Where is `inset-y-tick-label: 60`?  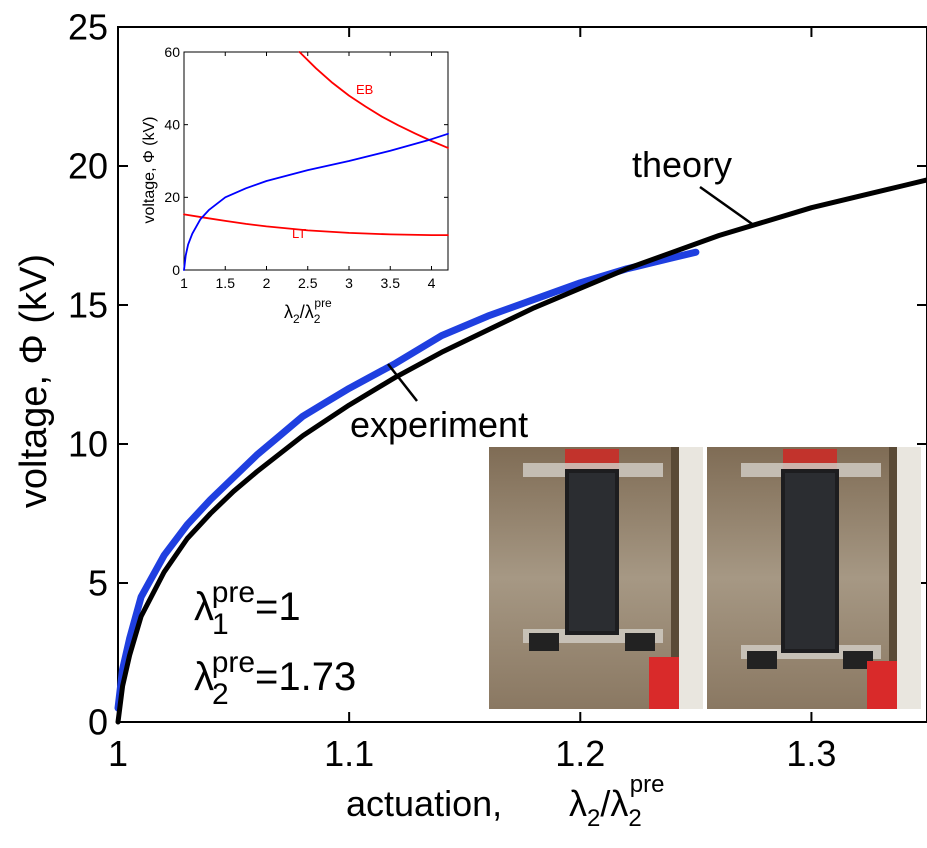 inset-y-tick-label: 60 is located at coordinates (172, 52).